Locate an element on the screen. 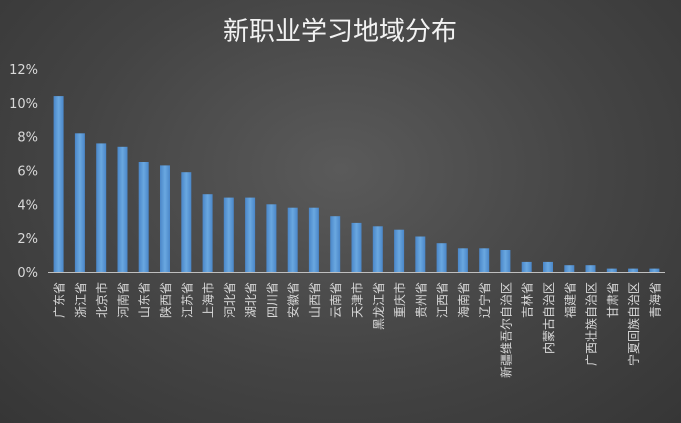 The height and width of the screenshot is (423, 681). x-tick-label: 宁夏回族自治区 is located at coordinates (633, 324).